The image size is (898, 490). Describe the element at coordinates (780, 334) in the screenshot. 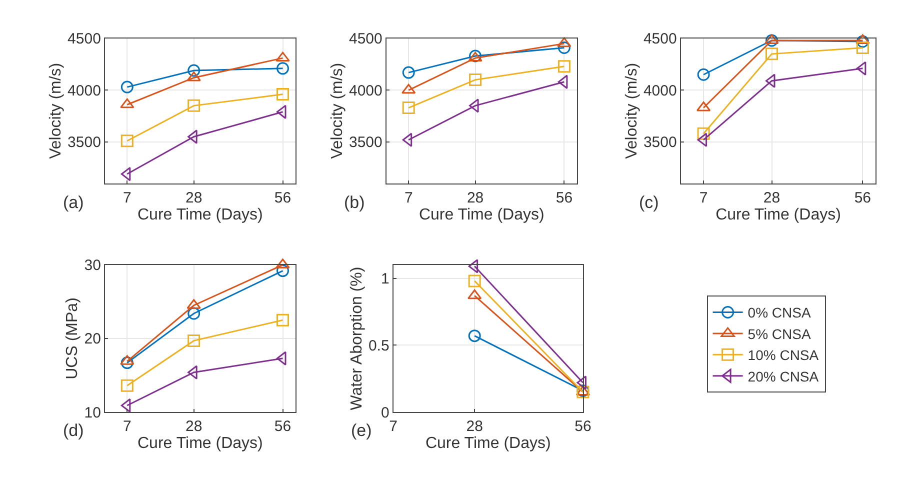

I see `legend-label: 5% CNSA` at that location.